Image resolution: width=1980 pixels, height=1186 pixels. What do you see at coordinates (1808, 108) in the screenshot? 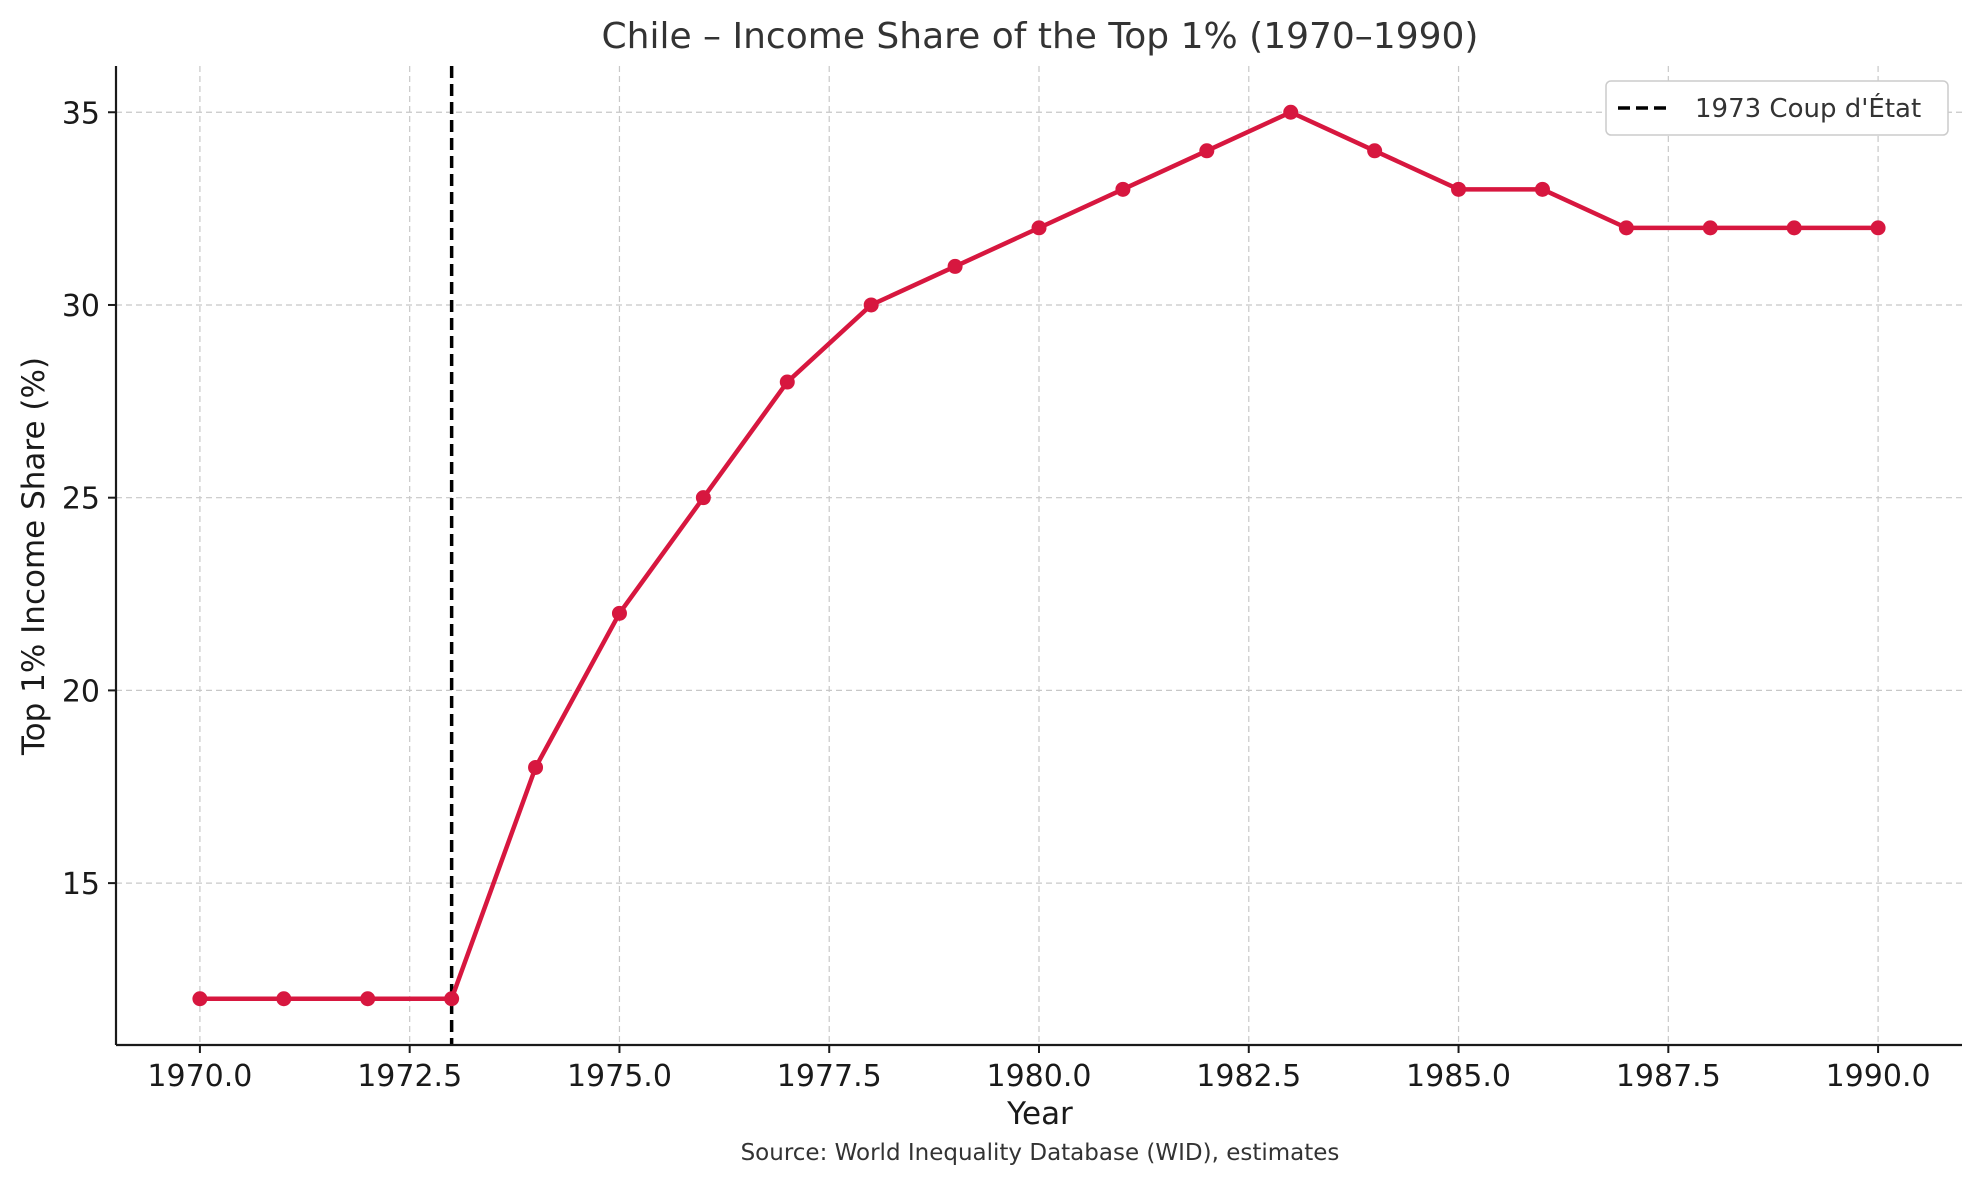
I see `legend-label-vline: 1973 Coup d'État` at bounding box center [1808, 108].